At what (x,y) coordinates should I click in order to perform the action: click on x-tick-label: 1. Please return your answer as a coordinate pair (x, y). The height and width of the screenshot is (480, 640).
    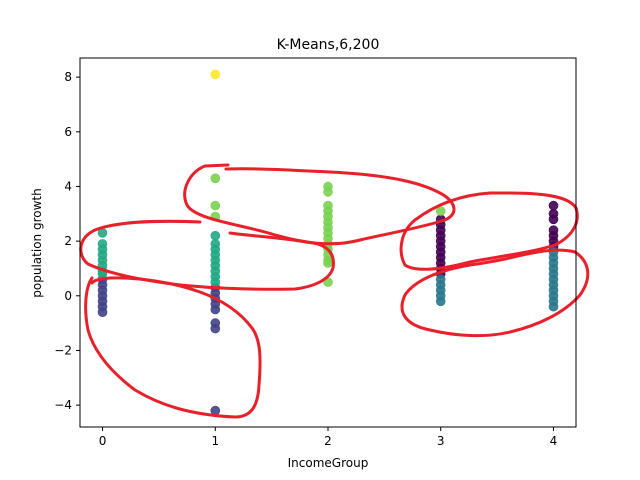
    Looking at the image, I should click on (215, 441).